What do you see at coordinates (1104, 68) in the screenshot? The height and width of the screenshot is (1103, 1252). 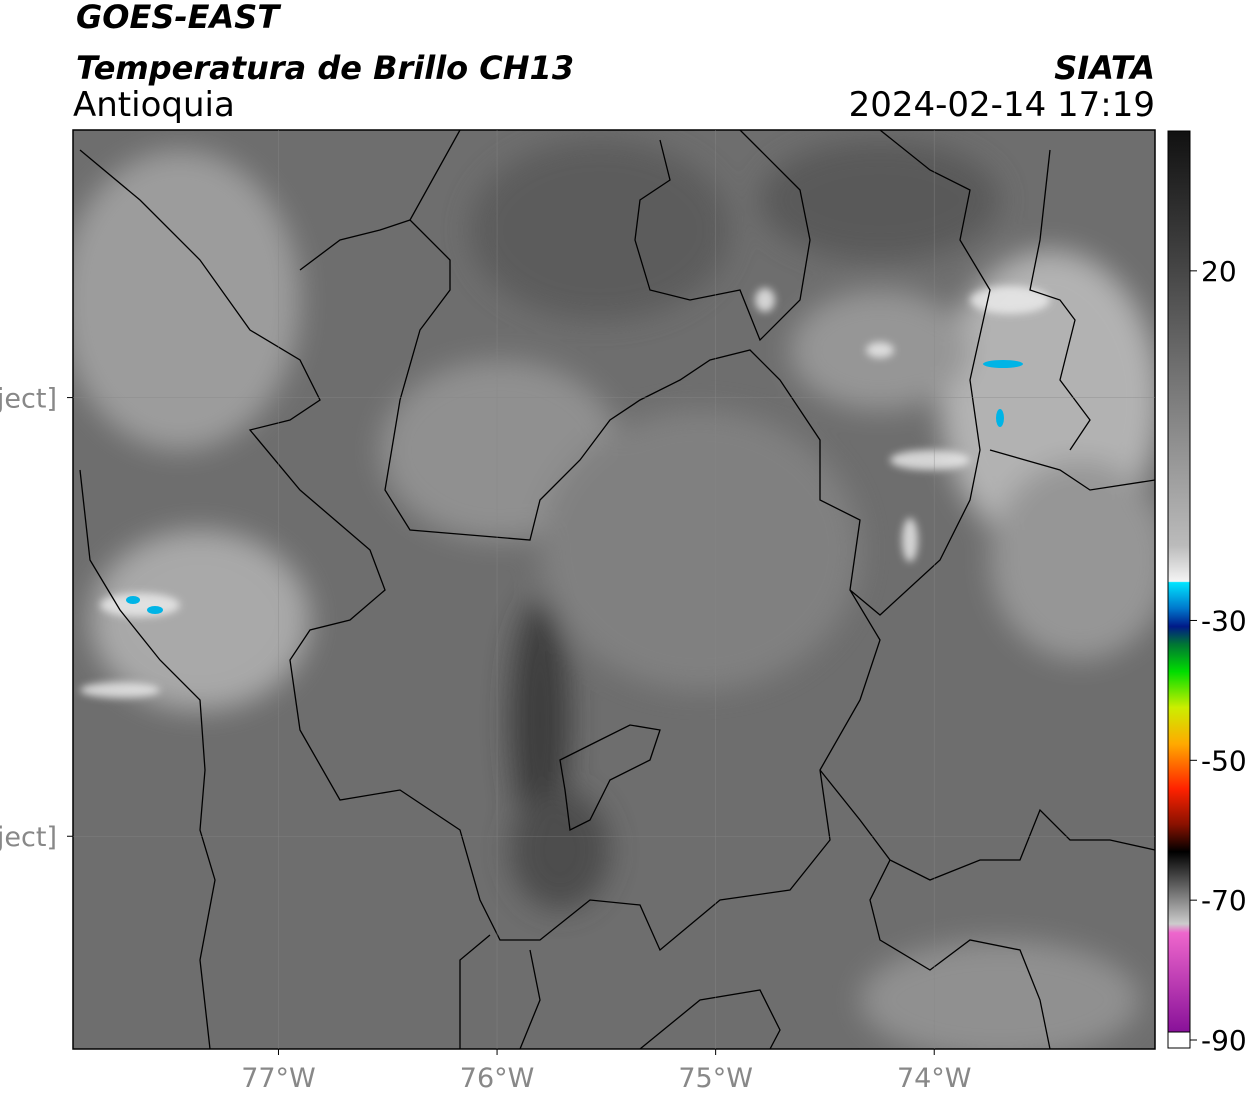 I see `source: SIATA` at bounding box center [1104, 68].